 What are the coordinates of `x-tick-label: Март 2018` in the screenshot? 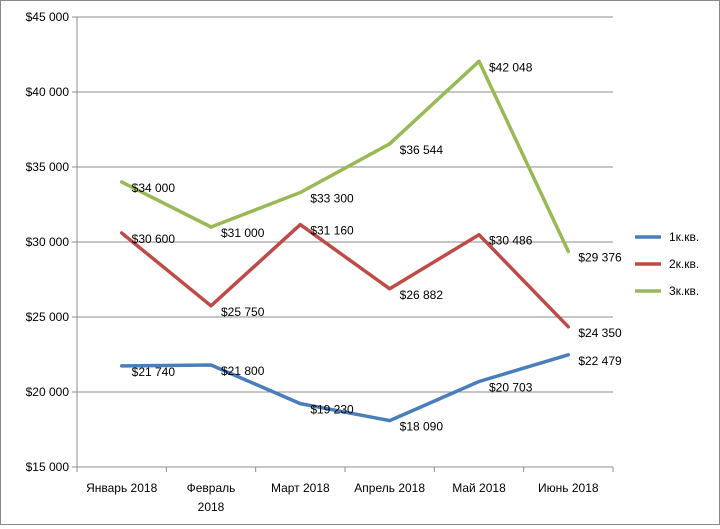 It's located at (300, 488).